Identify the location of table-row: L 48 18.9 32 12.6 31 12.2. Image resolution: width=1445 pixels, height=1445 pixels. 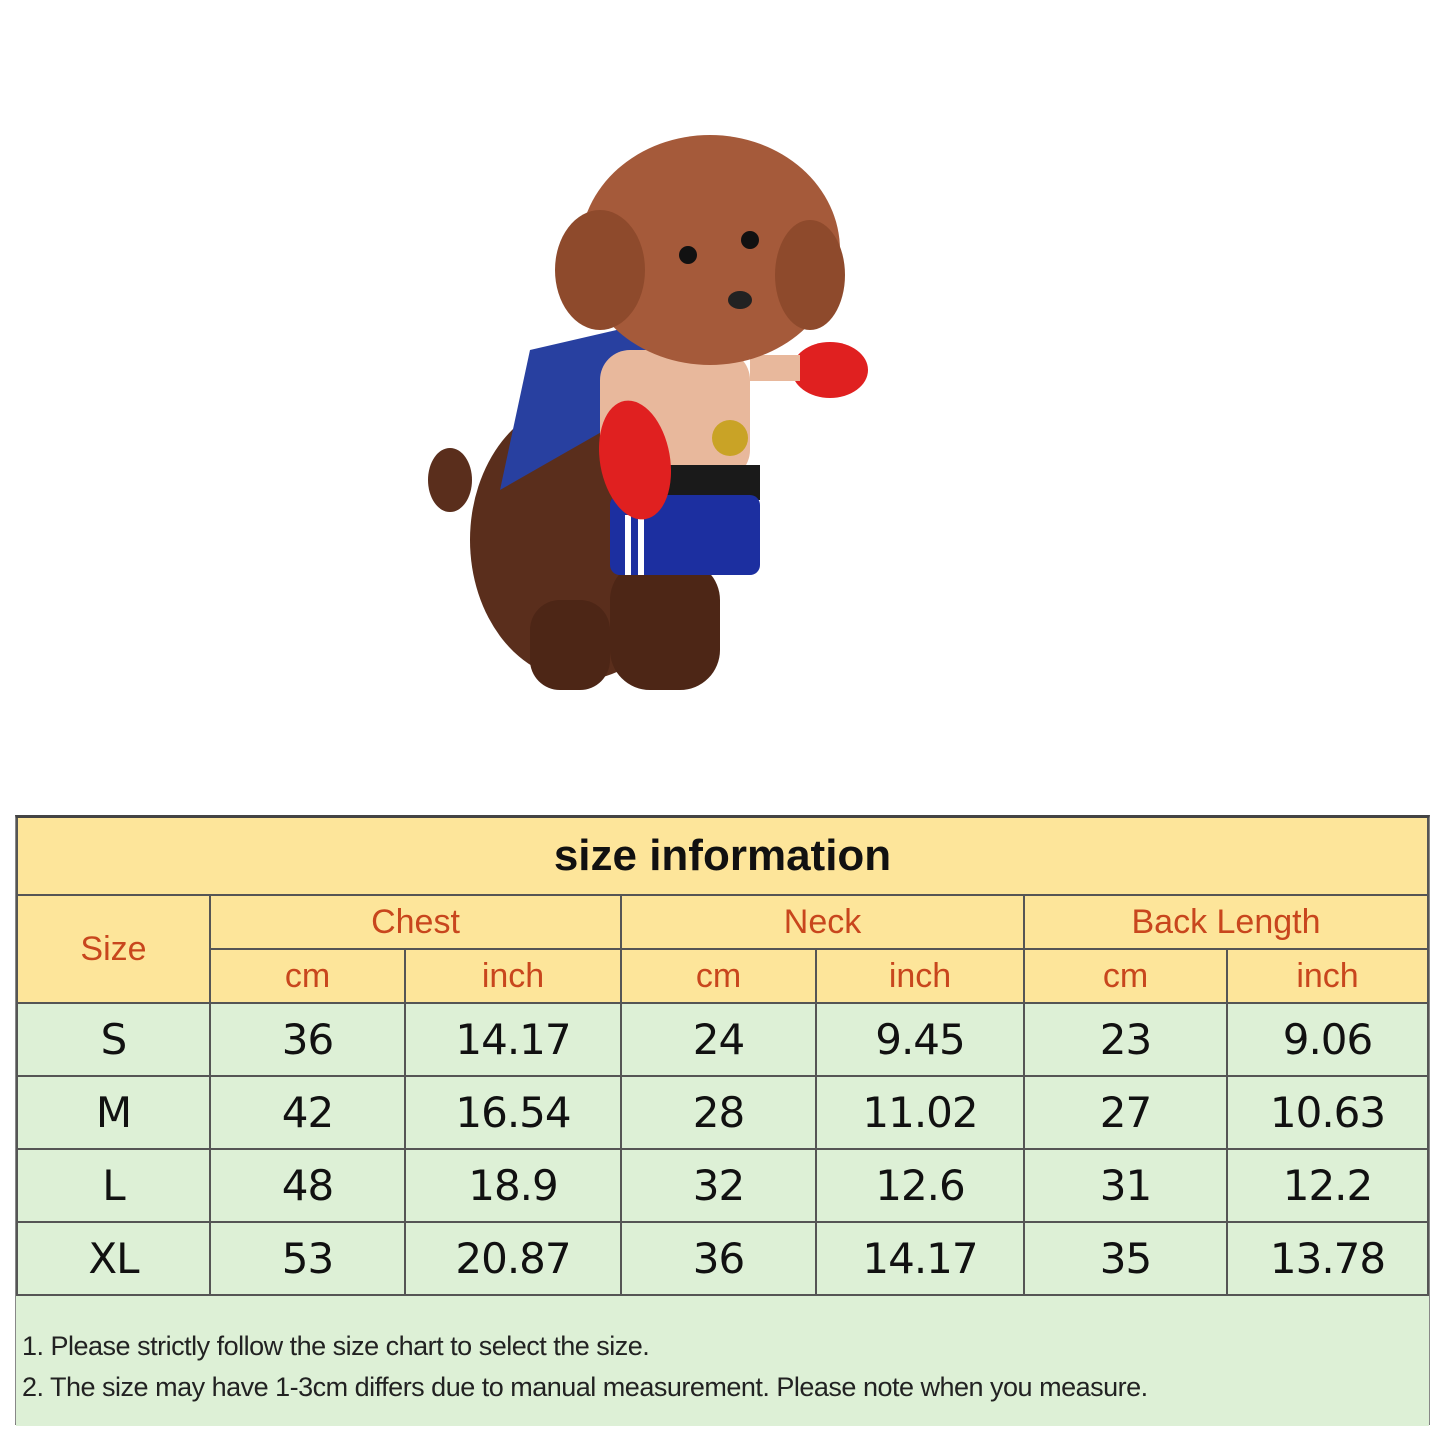
(722, 1185).